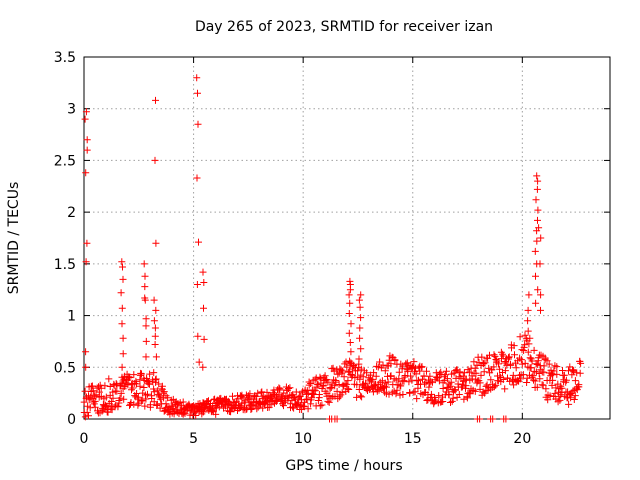  I want to click on y-tick-label: 1.5, so click(65, 265).